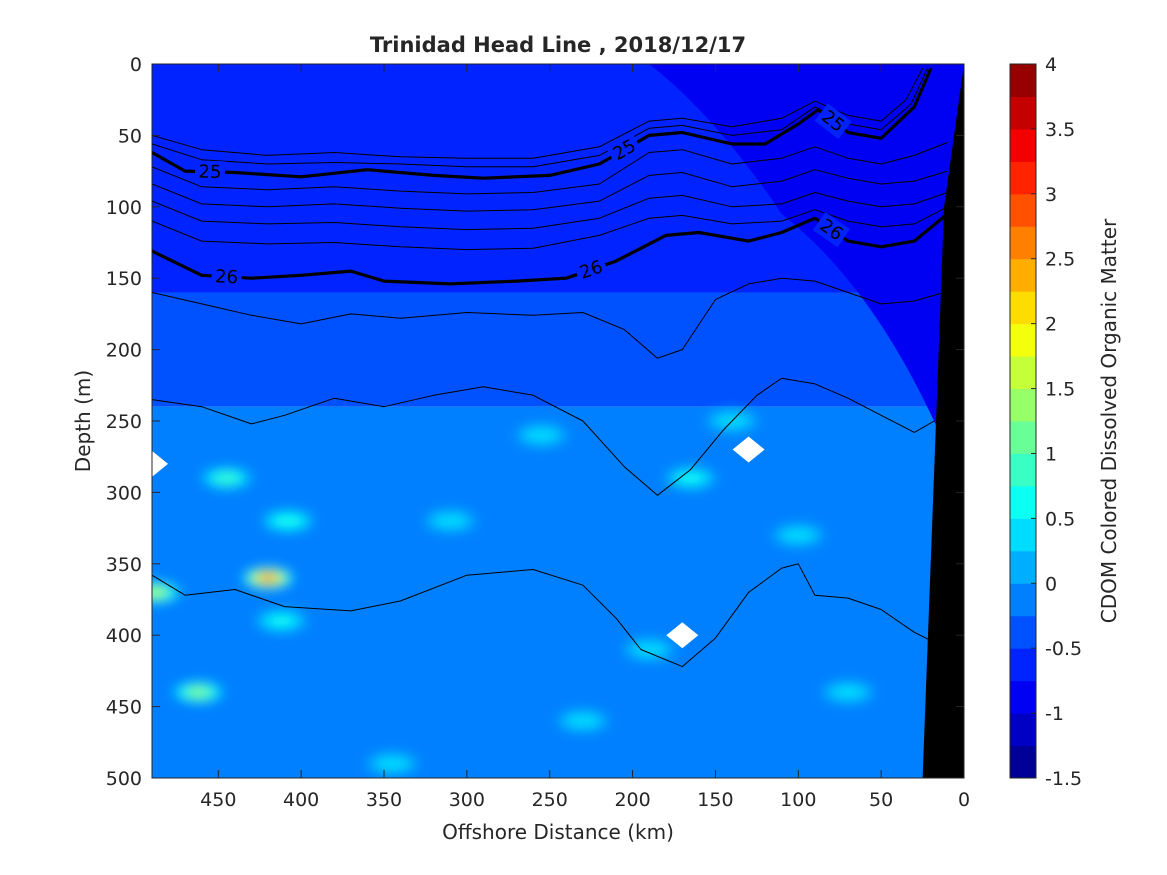 This screenshot has width=1167, height=875. I want to click on x-tick-label: 450, so click(218, 800).